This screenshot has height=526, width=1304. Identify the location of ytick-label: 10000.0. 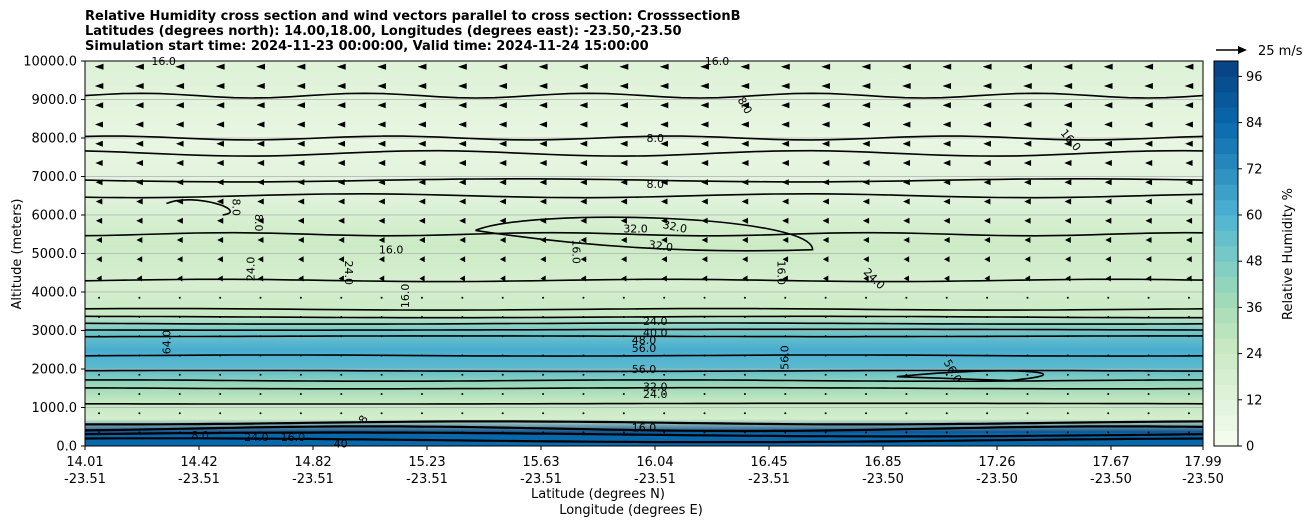
(50, 62).